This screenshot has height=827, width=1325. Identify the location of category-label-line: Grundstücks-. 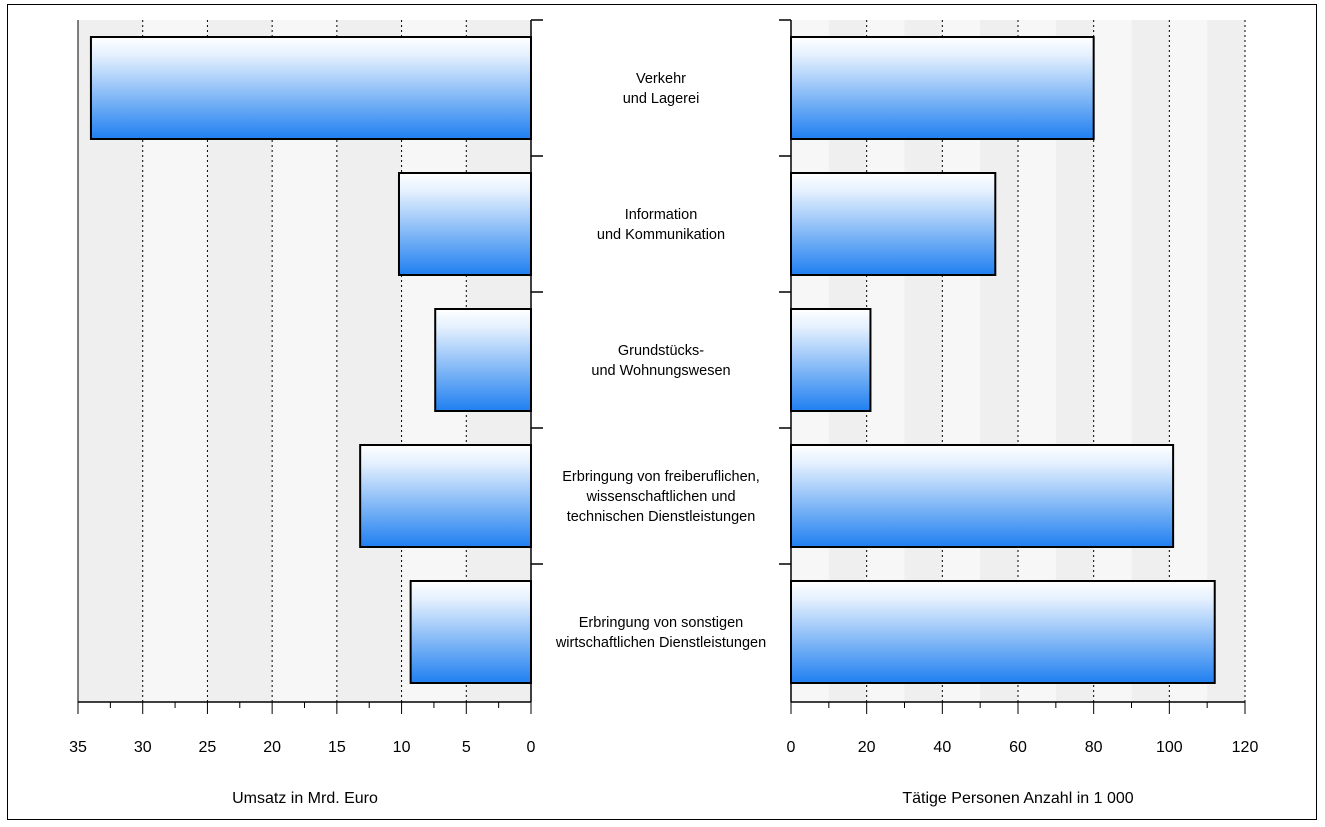
(661, 351).